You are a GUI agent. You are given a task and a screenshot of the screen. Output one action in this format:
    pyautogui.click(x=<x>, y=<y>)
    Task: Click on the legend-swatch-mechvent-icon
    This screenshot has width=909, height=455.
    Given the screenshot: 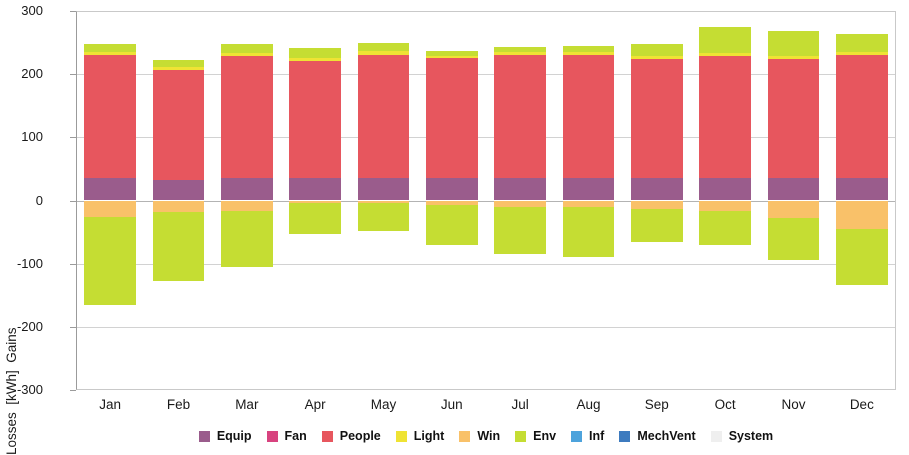 What is the action you would take?
    pyautogui.click(x=625, y=436)
    